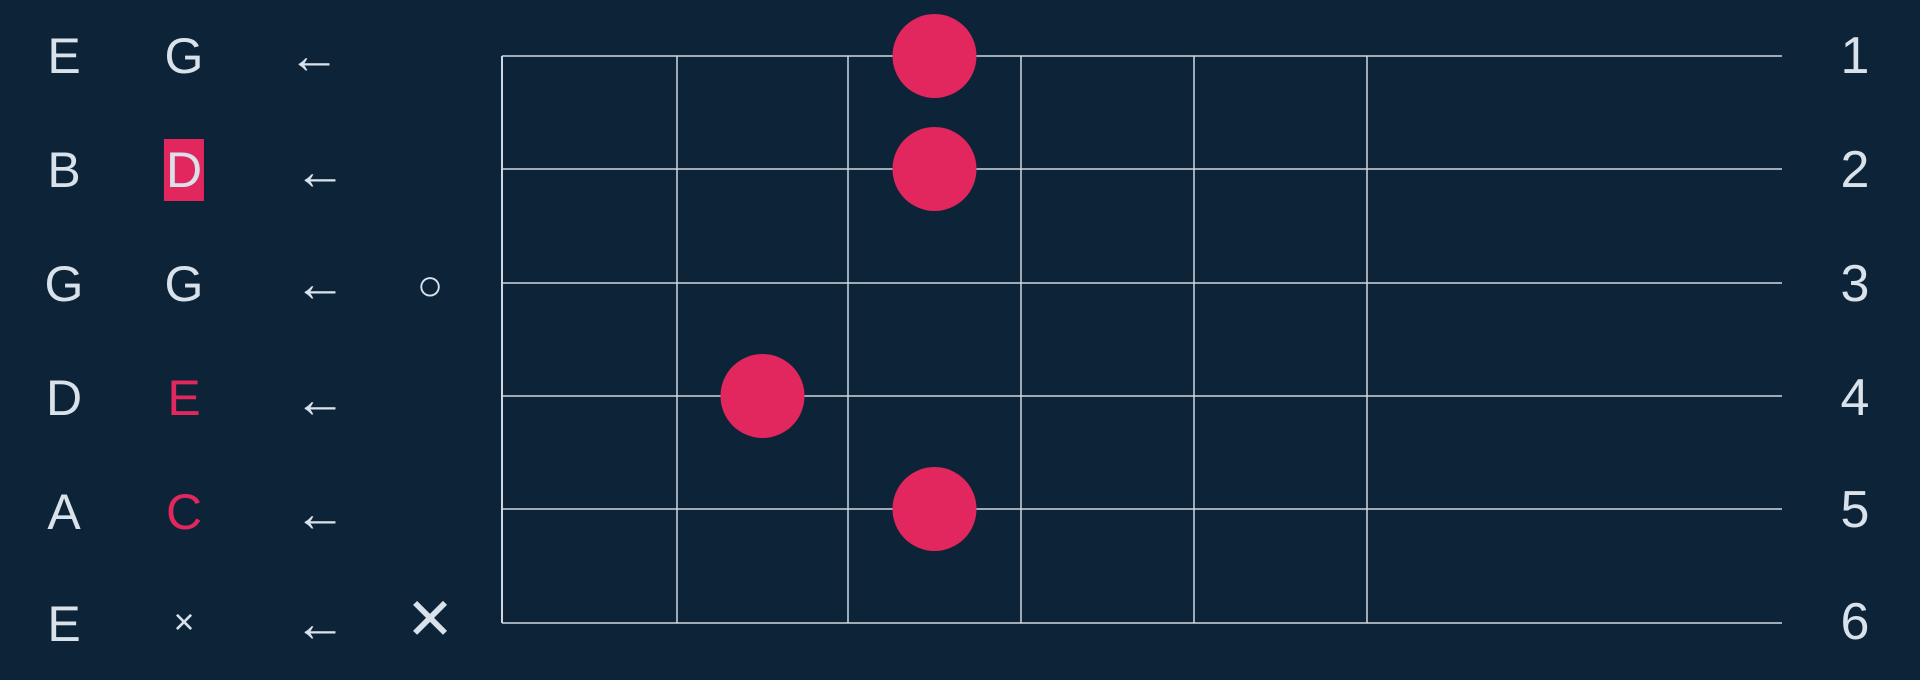 This screenshot has height=680, width=1920. I want to click on fretted-note-string-5: C, so click(184, 512).